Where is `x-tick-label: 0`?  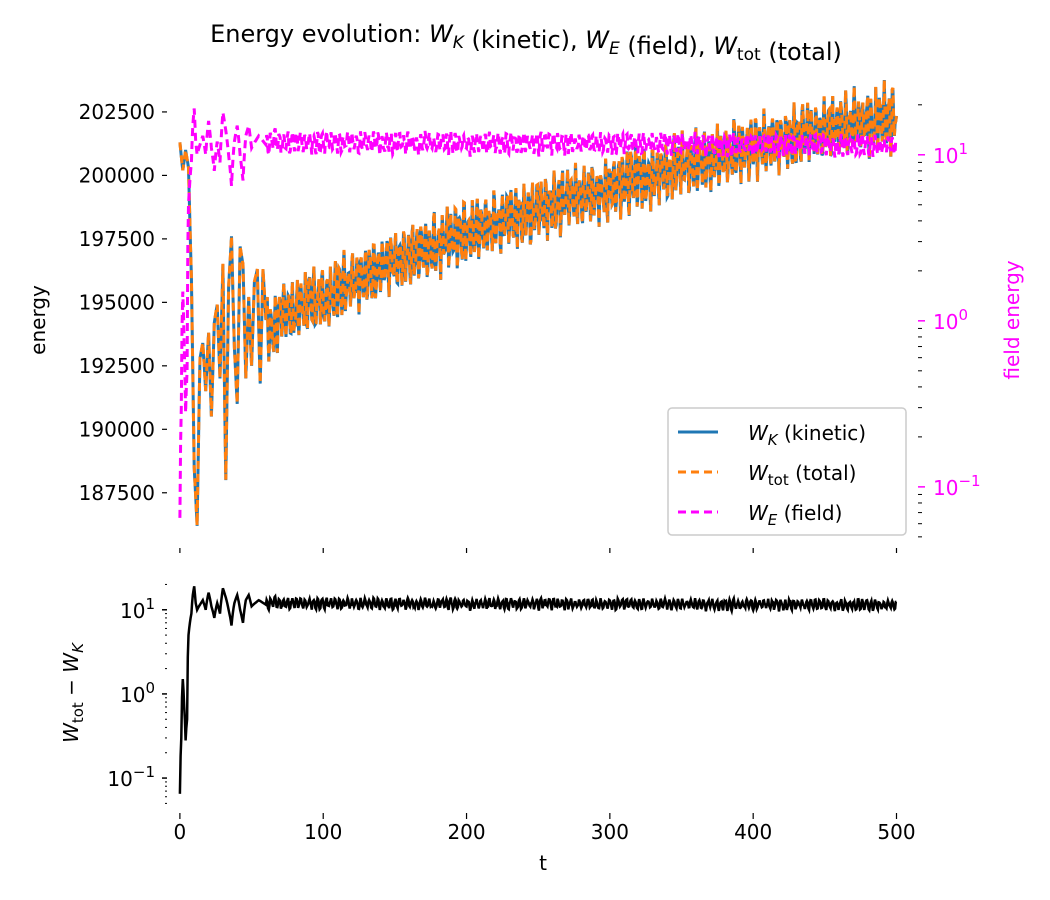 x-tick-label: 0 is located at coordinates (180, 832).